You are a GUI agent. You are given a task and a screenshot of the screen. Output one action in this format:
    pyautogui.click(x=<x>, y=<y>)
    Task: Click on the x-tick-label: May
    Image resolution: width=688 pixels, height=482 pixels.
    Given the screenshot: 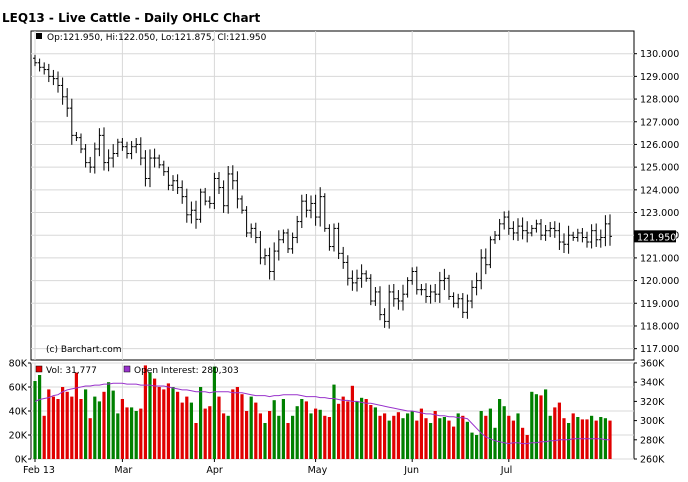 What is the action you would take?
    pyautogui.click(x=318, y=470)
    